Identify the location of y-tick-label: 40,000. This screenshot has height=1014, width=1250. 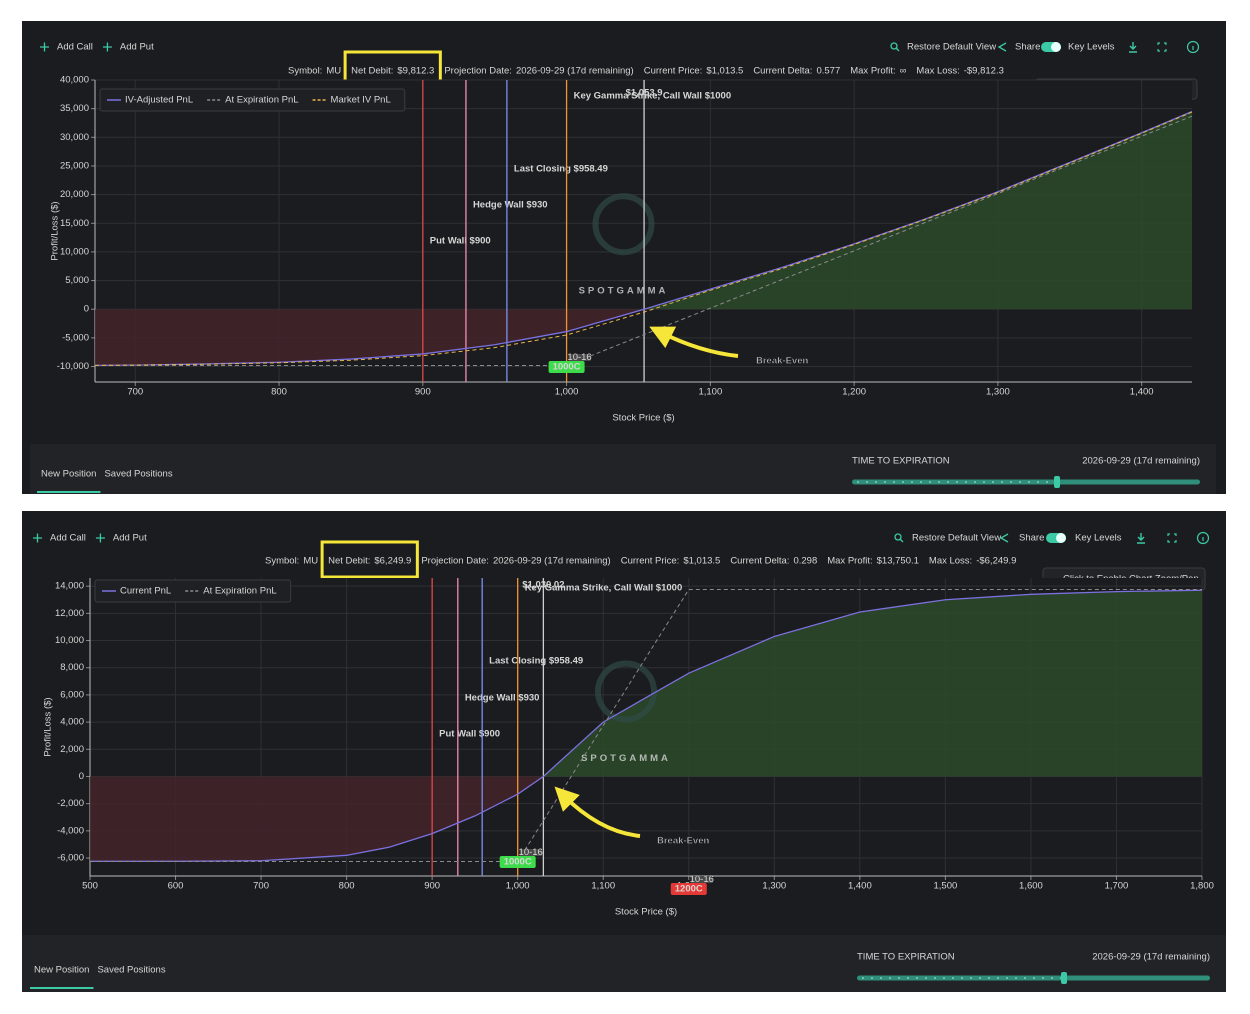
(74, 80).